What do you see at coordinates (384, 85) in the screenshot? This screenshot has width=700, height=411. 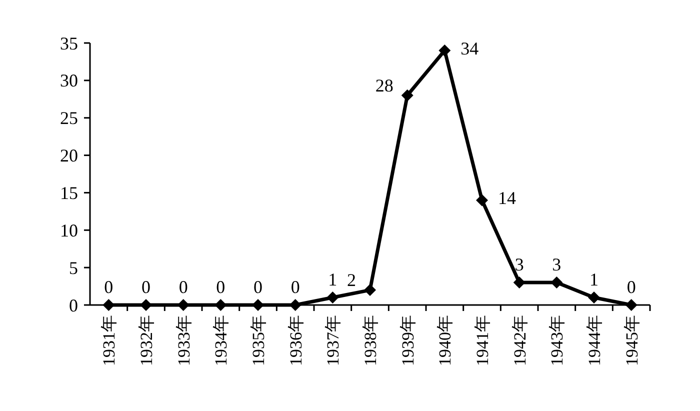 I see `data-label: 28` at bounding box center [384, 85].